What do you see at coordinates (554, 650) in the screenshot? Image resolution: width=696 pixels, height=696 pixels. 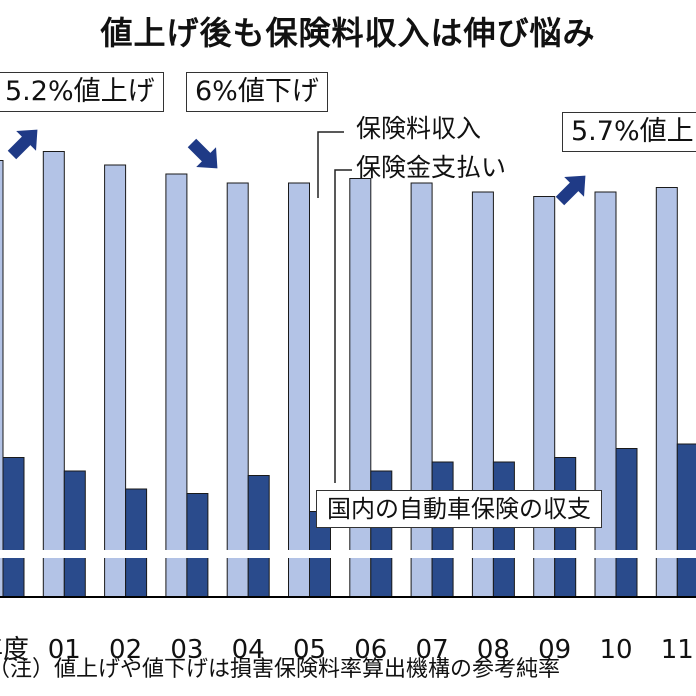 I see `x-tick-label-09: 09` at bounding box center [554, 650].